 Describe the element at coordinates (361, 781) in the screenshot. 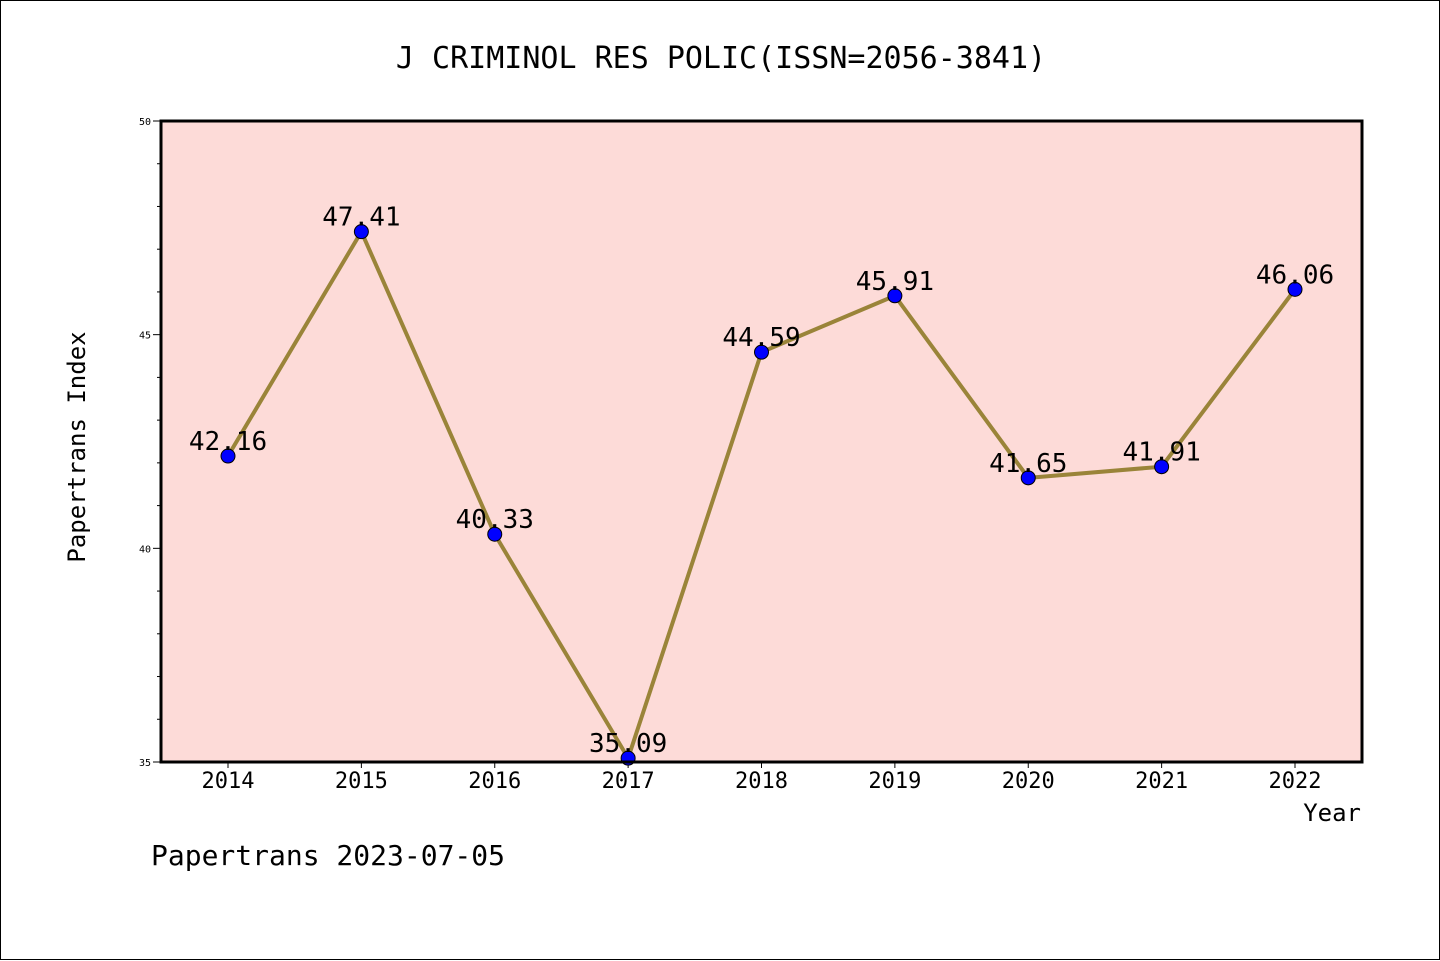

I see `x-tick-label: 2015` at that location.